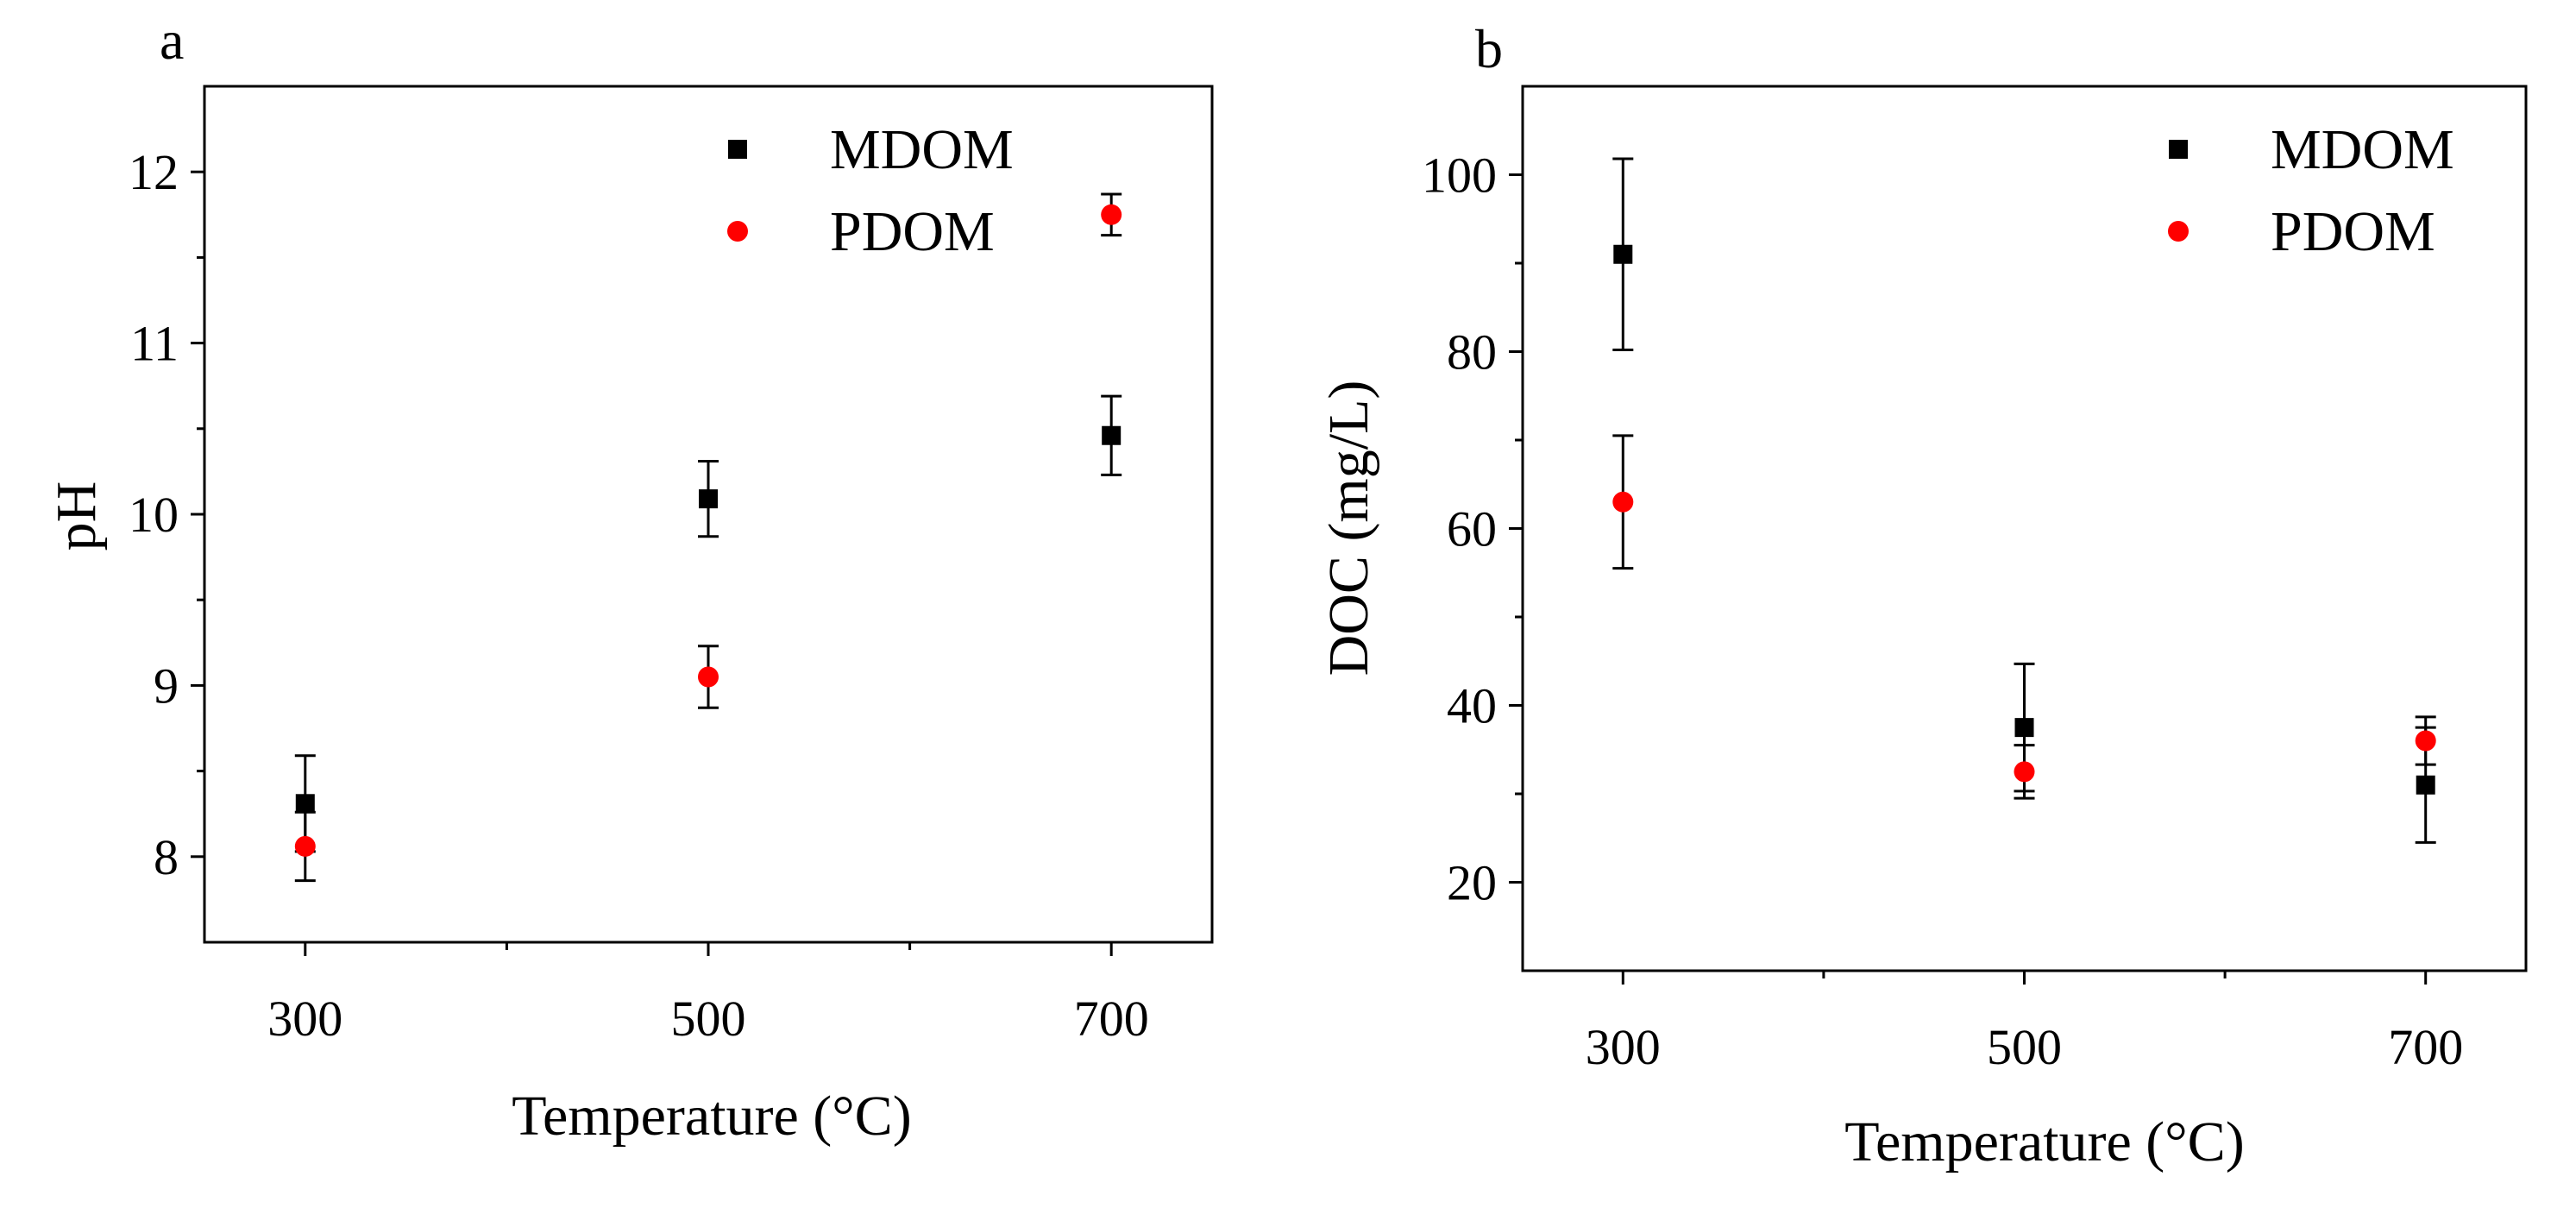  What do you see at coordinates (2178, 149) in the screenshot?
I see `legend-marker-mdom-b` at bounding box center [2178, 149].